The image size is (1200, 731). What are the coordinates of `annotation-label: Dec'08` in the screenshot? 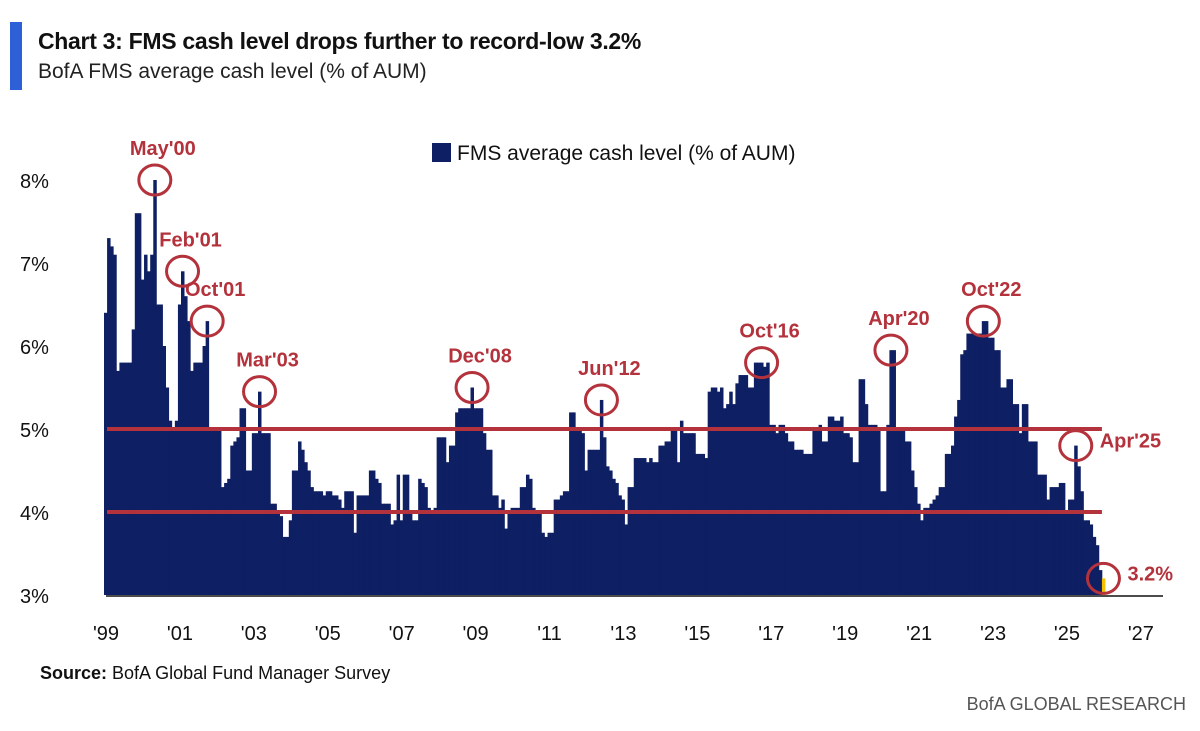 It's located at (480, 357).